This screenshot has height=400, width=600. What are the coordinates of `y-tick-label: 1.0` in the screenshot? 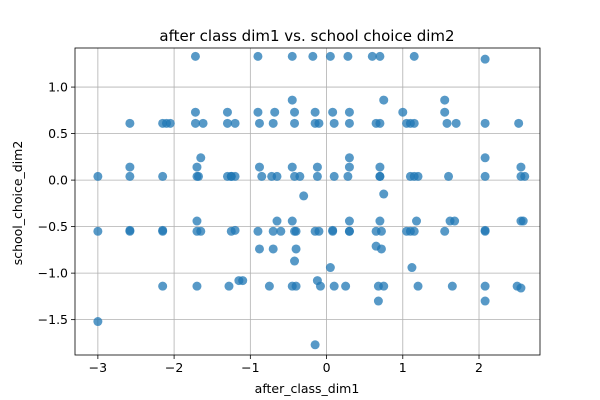 It's located at (58, 87).